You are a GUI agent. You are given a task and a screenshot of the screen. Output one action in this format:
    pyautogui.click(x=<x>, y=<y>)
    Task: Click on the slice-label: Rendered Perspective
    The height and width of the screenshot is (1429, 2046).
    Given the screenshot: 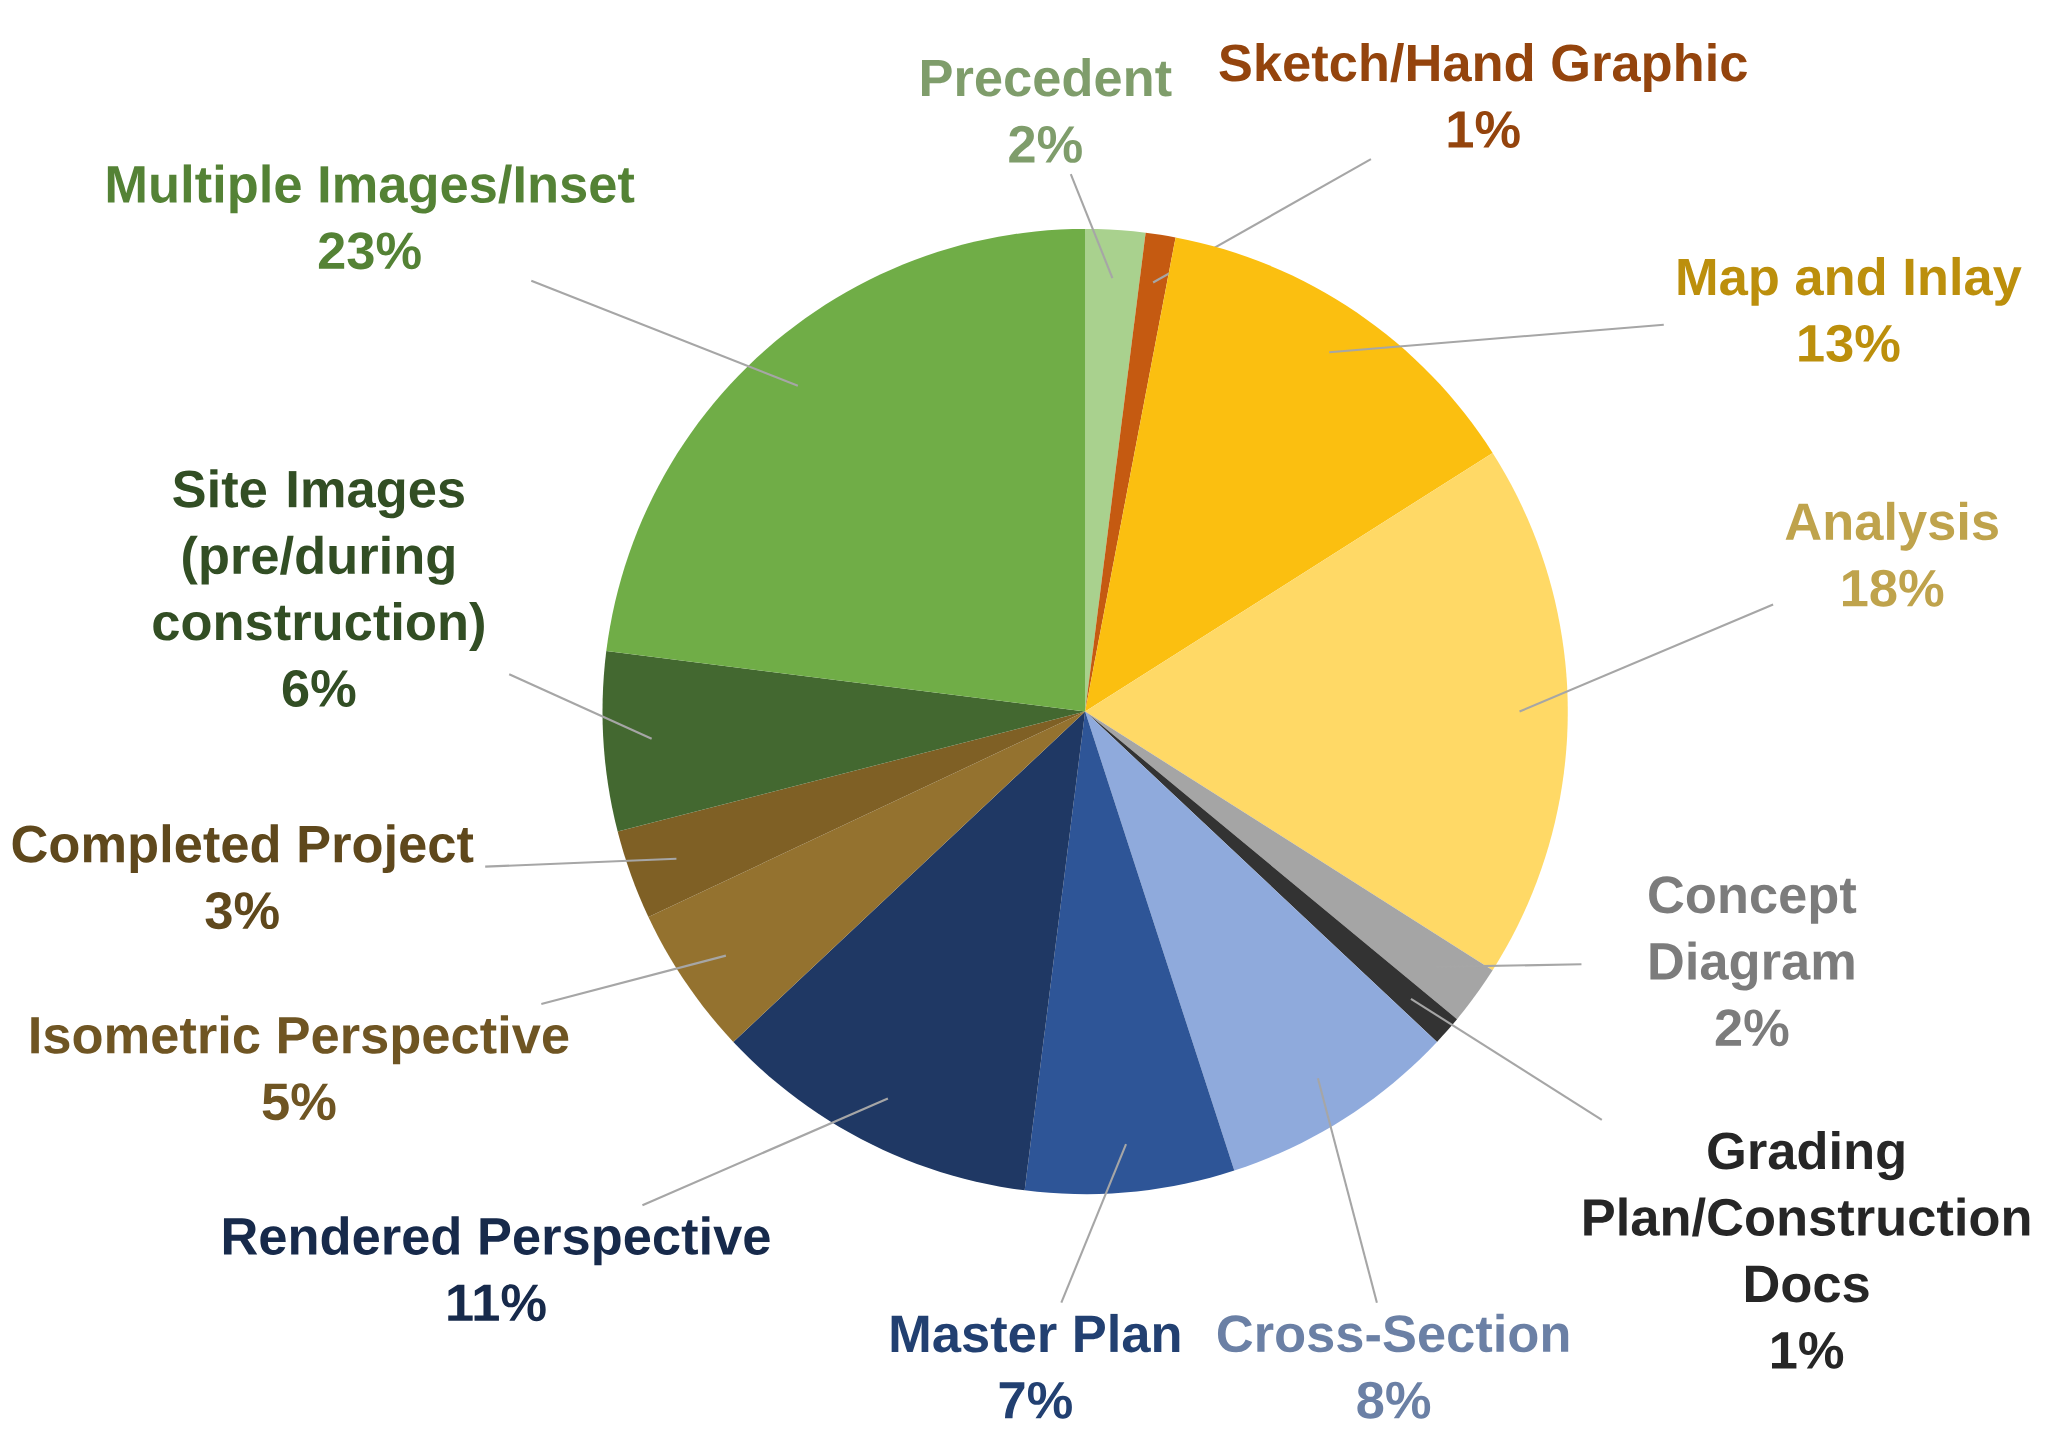 What is the action you would take?
    pyautogui.click(x=496, y=1241)
    